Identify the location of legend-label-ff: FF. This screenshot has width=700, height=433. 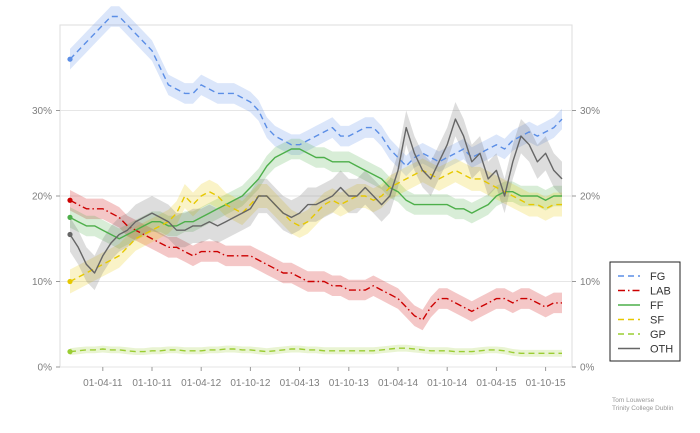
(657, 306).